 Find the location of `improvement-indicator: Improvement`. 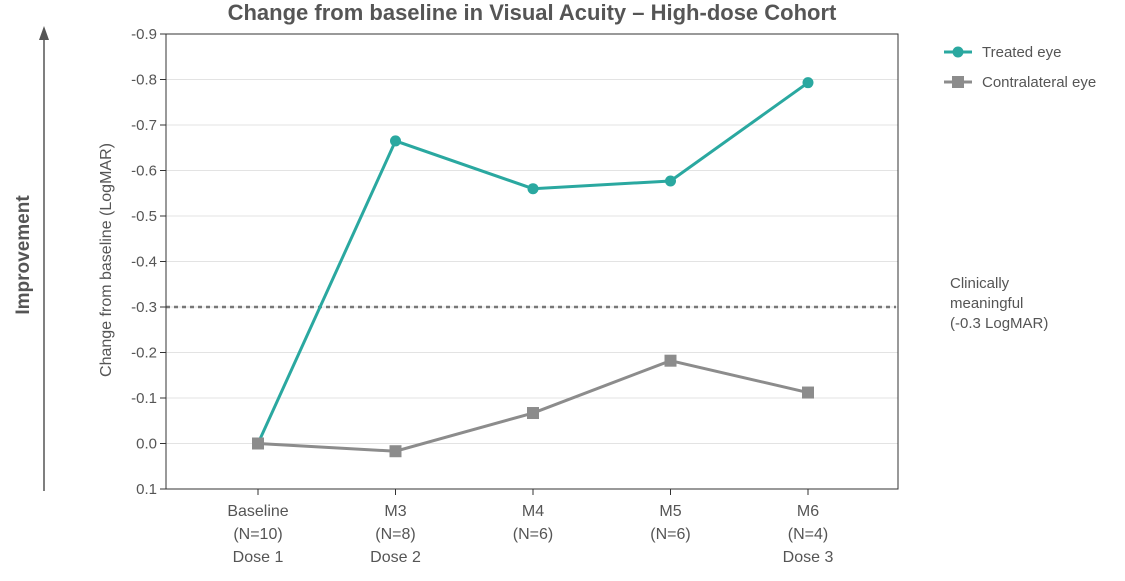

improvement-indicator: Improvement is located at coordinates (31, 258).